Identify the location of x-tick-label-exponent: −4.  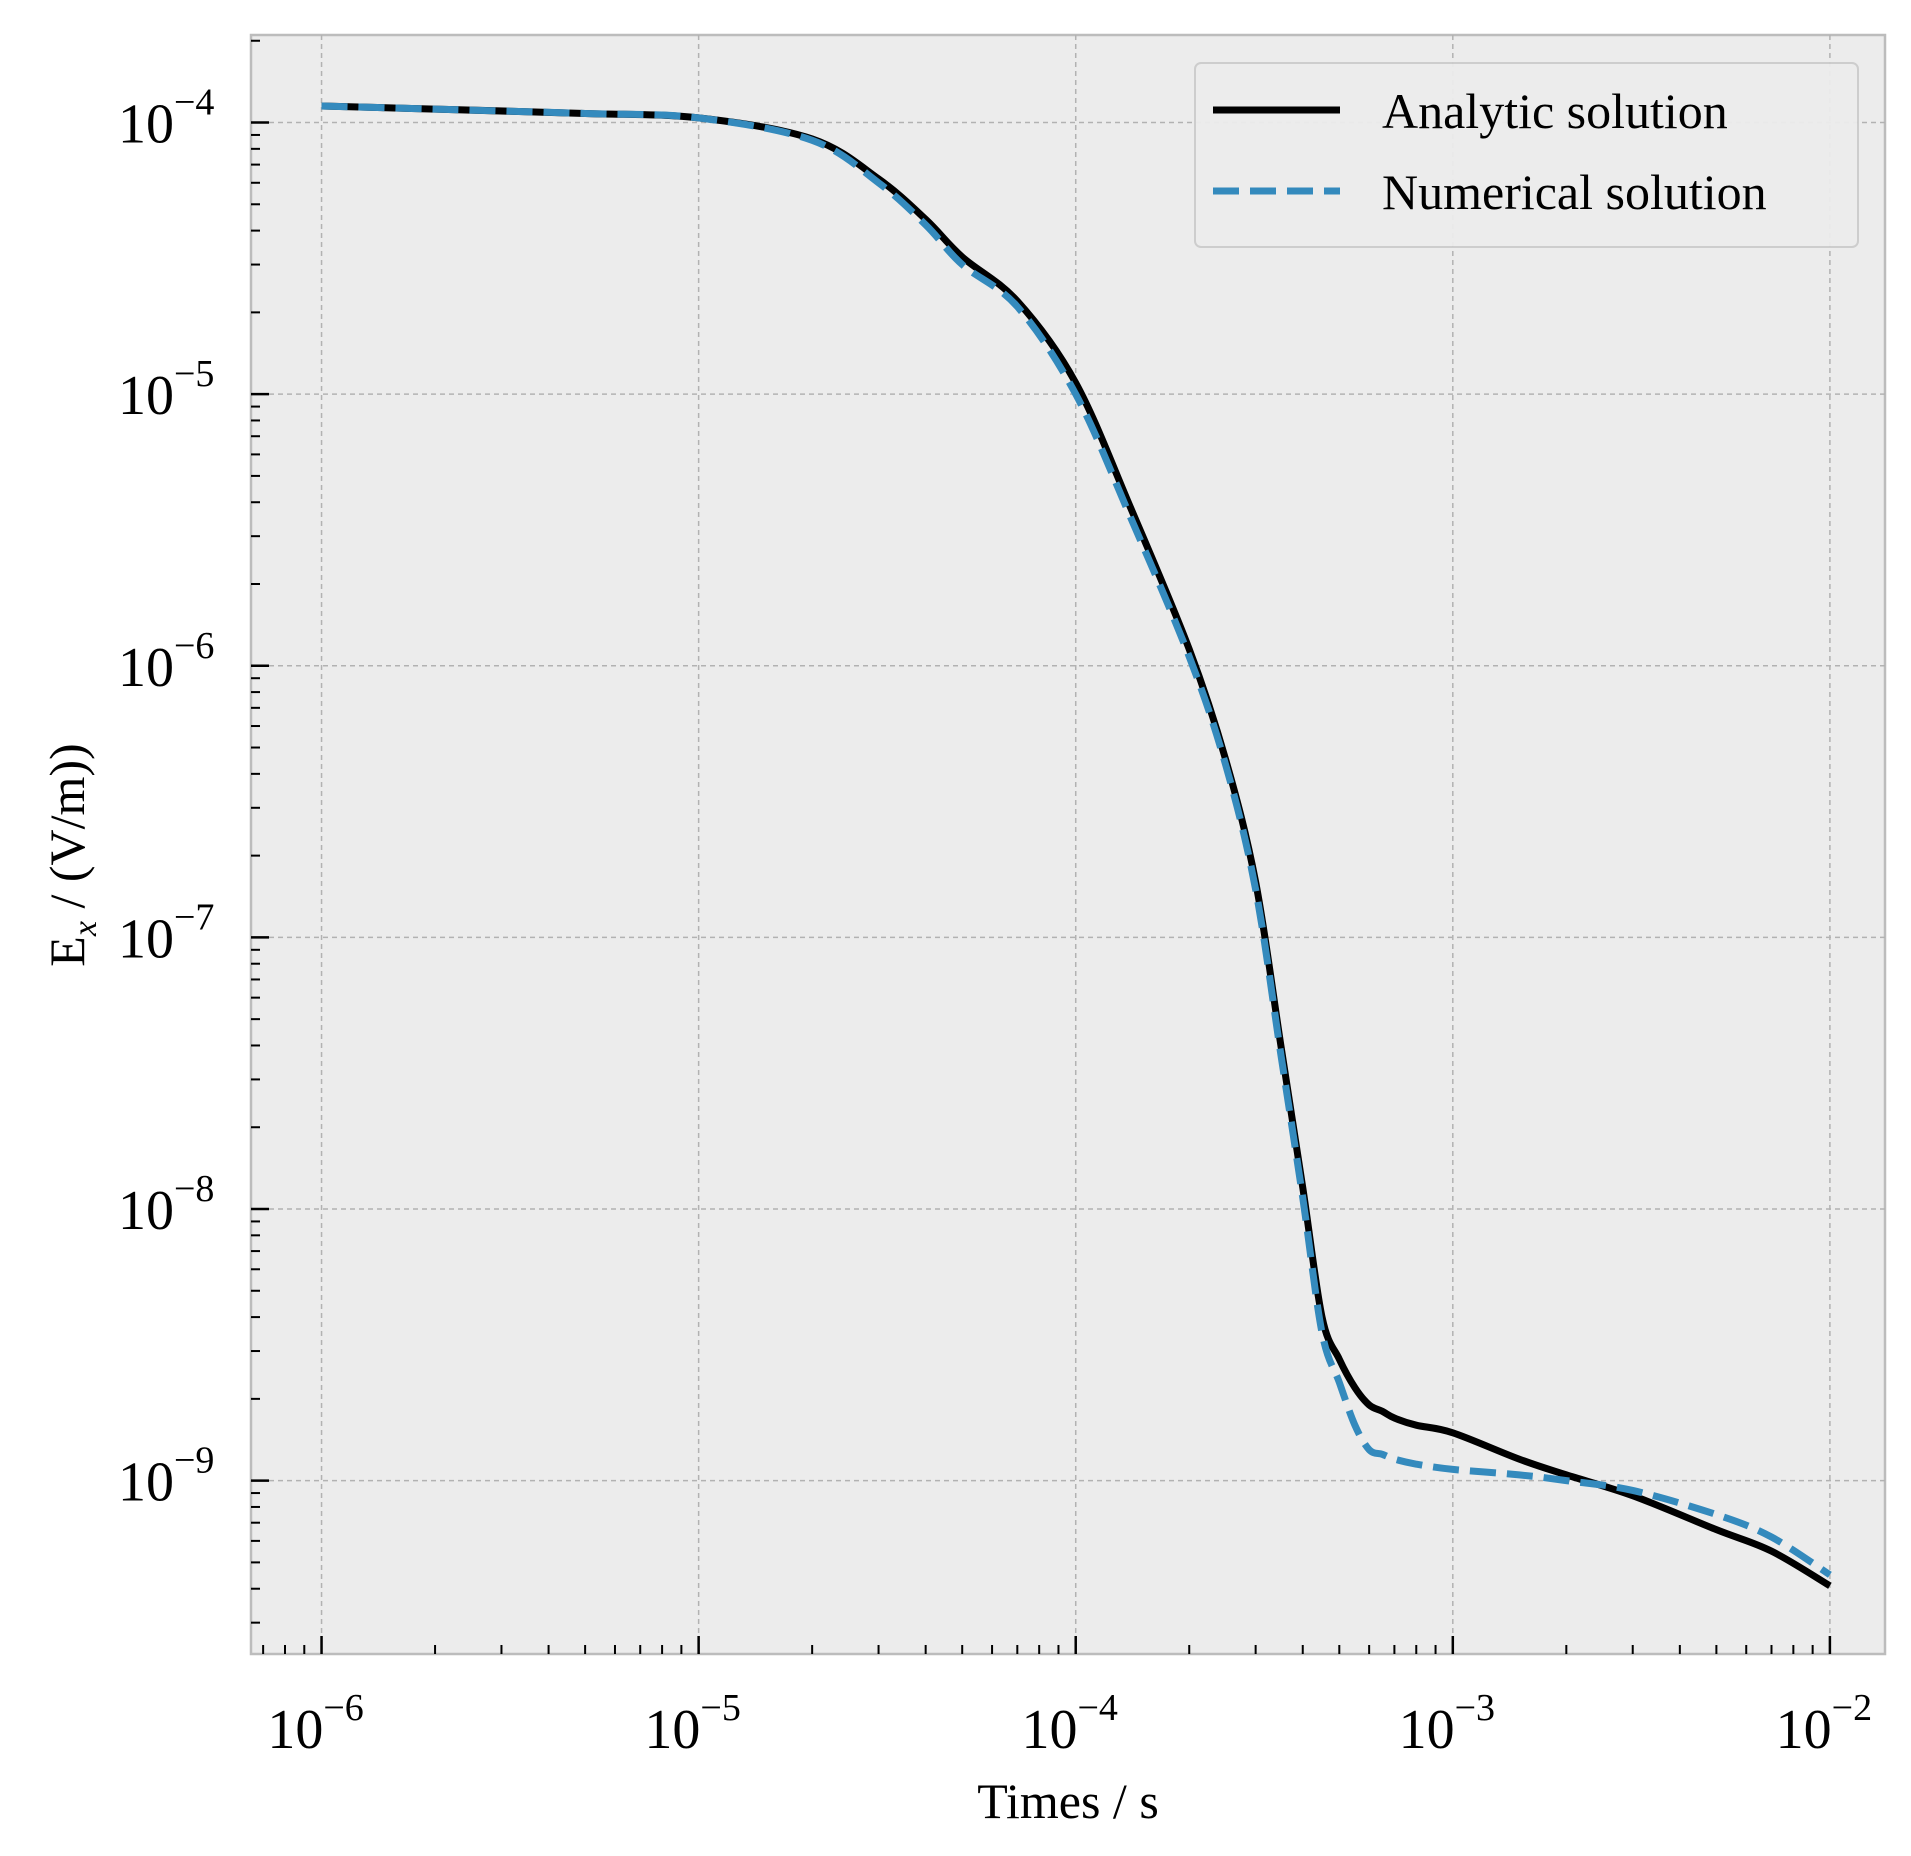
(1098, 1708).